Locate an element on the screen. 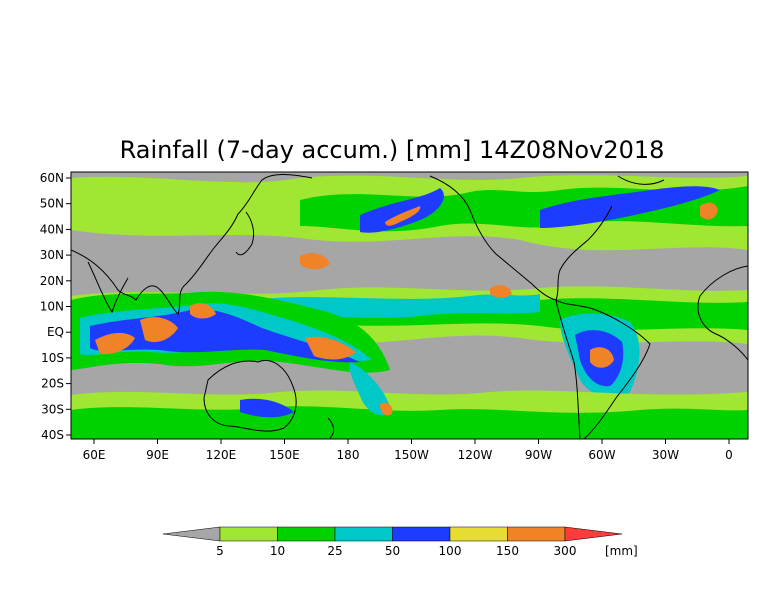  colorbar-level-label: 300 is located at coordinates (565, 551).